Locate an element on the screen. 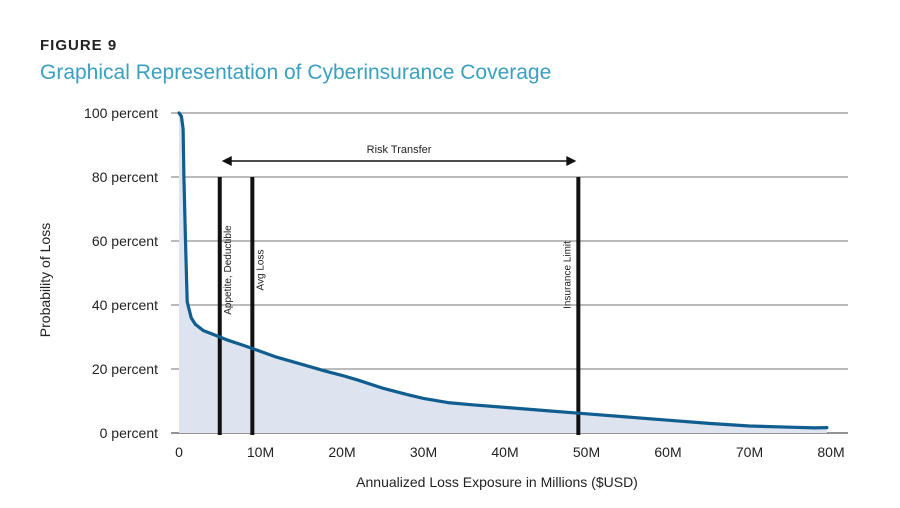  annotations: Risk Transfer is located at coordinates (399, 155).